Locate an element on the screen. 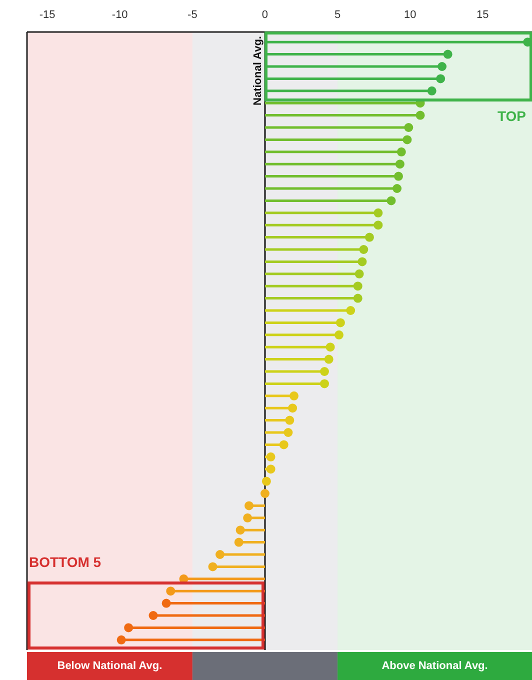  x-tick-label: -5 is located at coordinates (193, 15).